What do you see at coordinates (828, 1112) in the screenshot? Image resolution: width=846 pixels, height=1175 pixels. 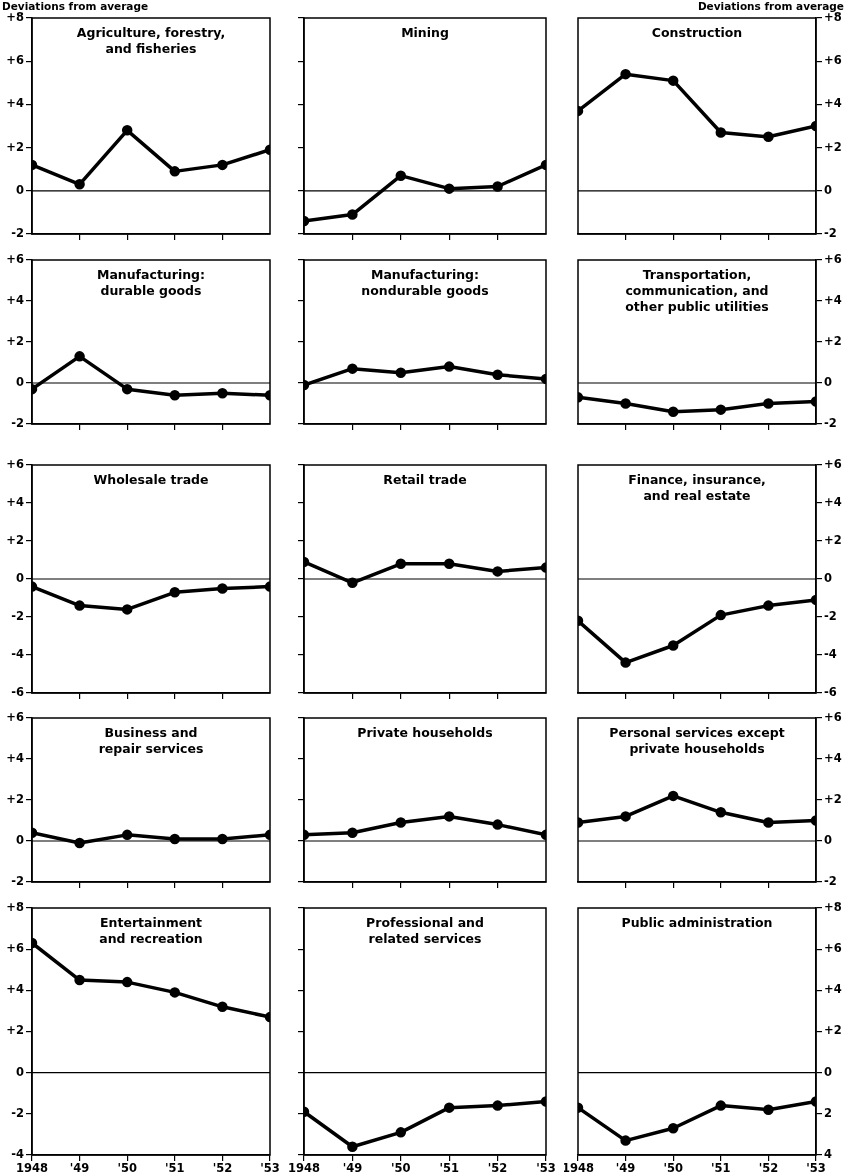 I see `y-tick-label: 2` at bounding box center [828, 1112].